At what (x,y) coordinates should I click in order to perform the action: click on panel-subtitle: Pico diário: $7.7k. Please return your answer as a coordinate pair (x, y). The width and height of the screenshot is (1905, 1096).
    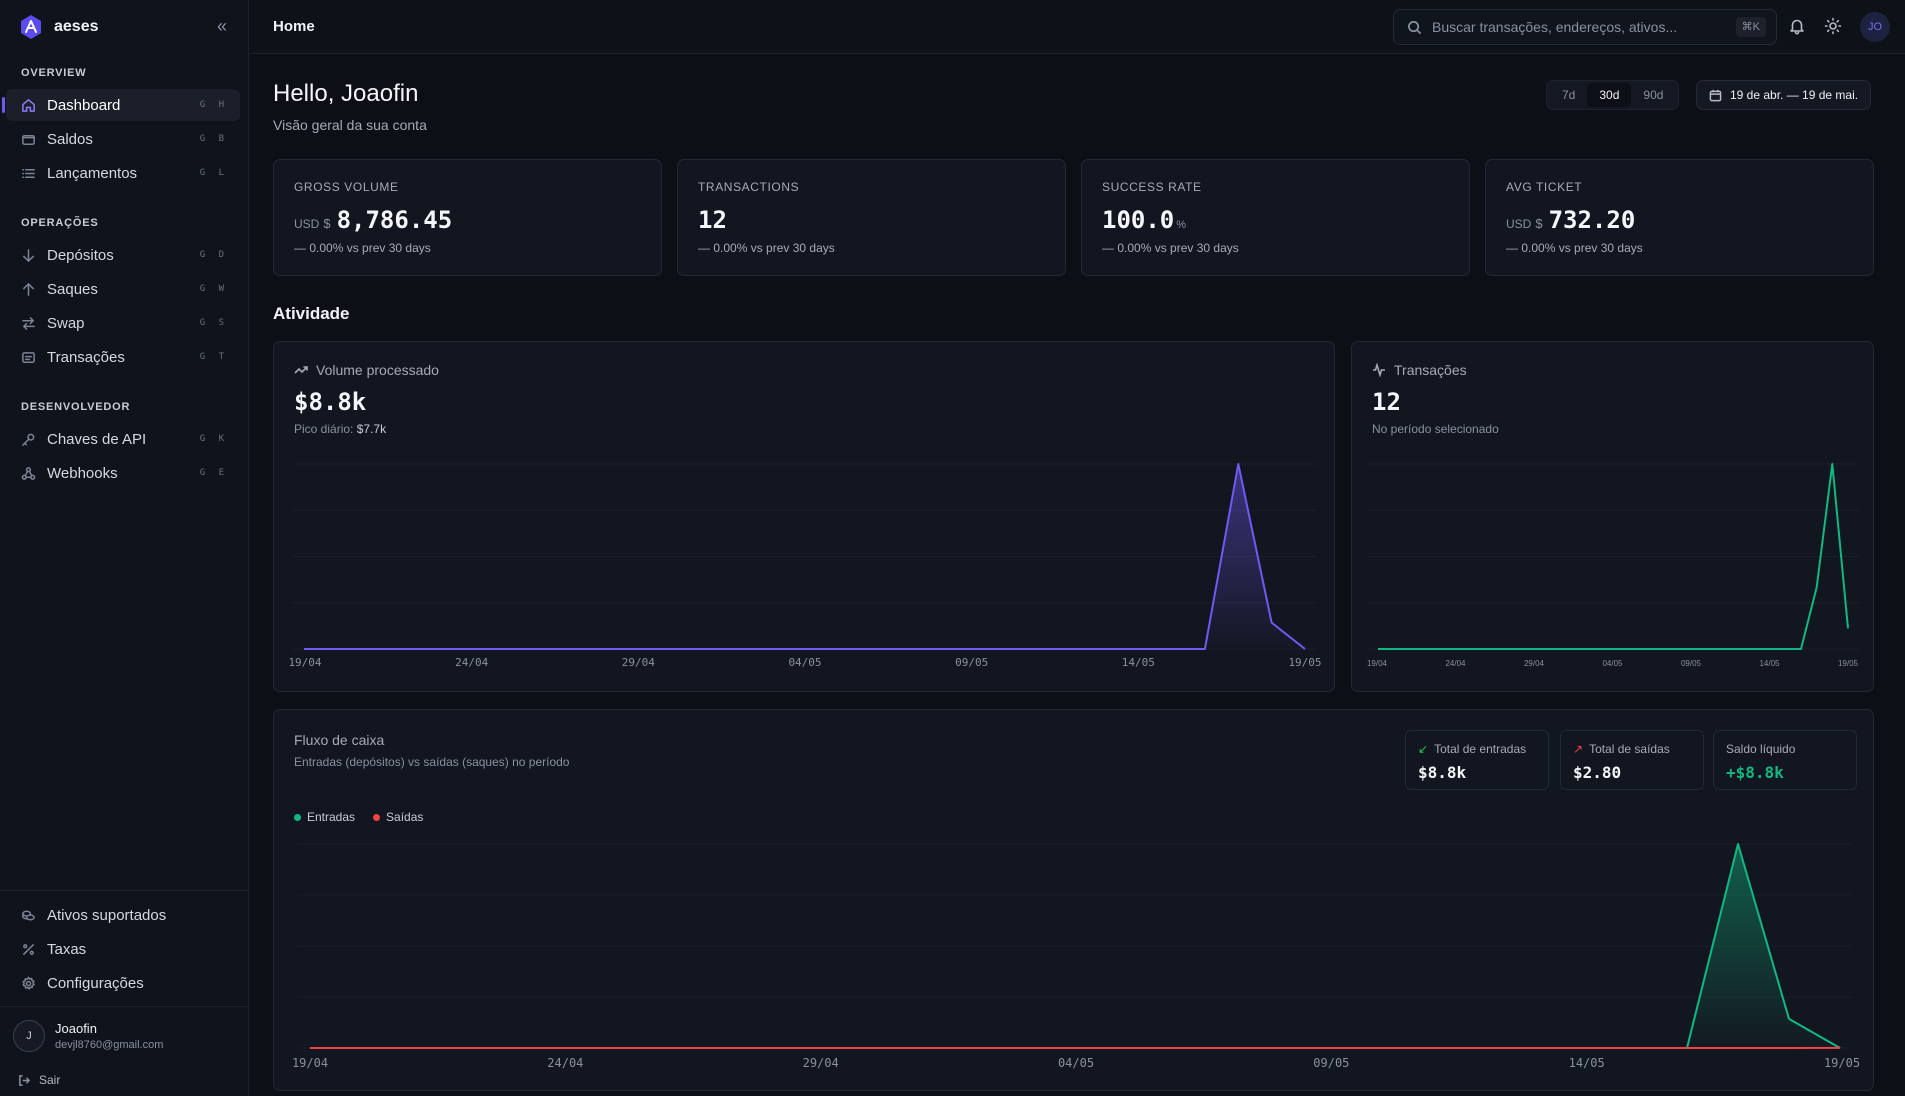
    Looking at the image, I should click on (340, 429).